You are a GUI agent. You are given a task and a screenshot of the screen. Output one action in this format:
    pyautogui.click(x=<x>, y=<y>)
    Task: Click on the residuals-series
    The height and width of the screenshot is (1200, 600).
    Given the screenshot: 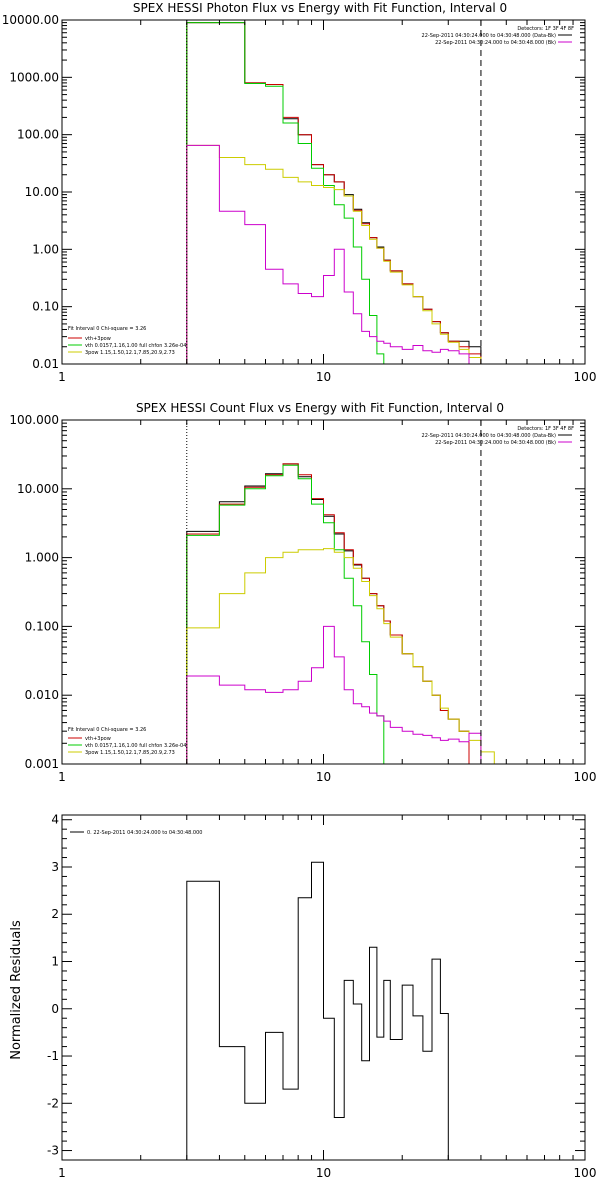 What is the action you would take?
    pyautogui.click(x=317, y=1010)
    